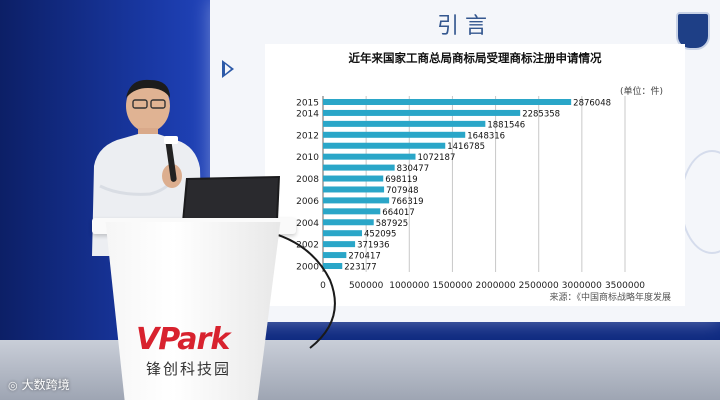  I want to click on data-label: 766319, so click(407, 202).